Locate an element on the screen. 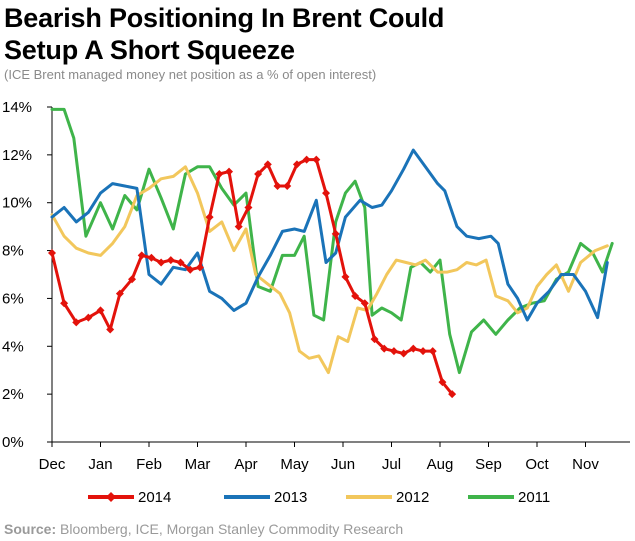 This screenshot has height=541, width=635. y-tick-label: 12% is located at coordinates (17, 155).